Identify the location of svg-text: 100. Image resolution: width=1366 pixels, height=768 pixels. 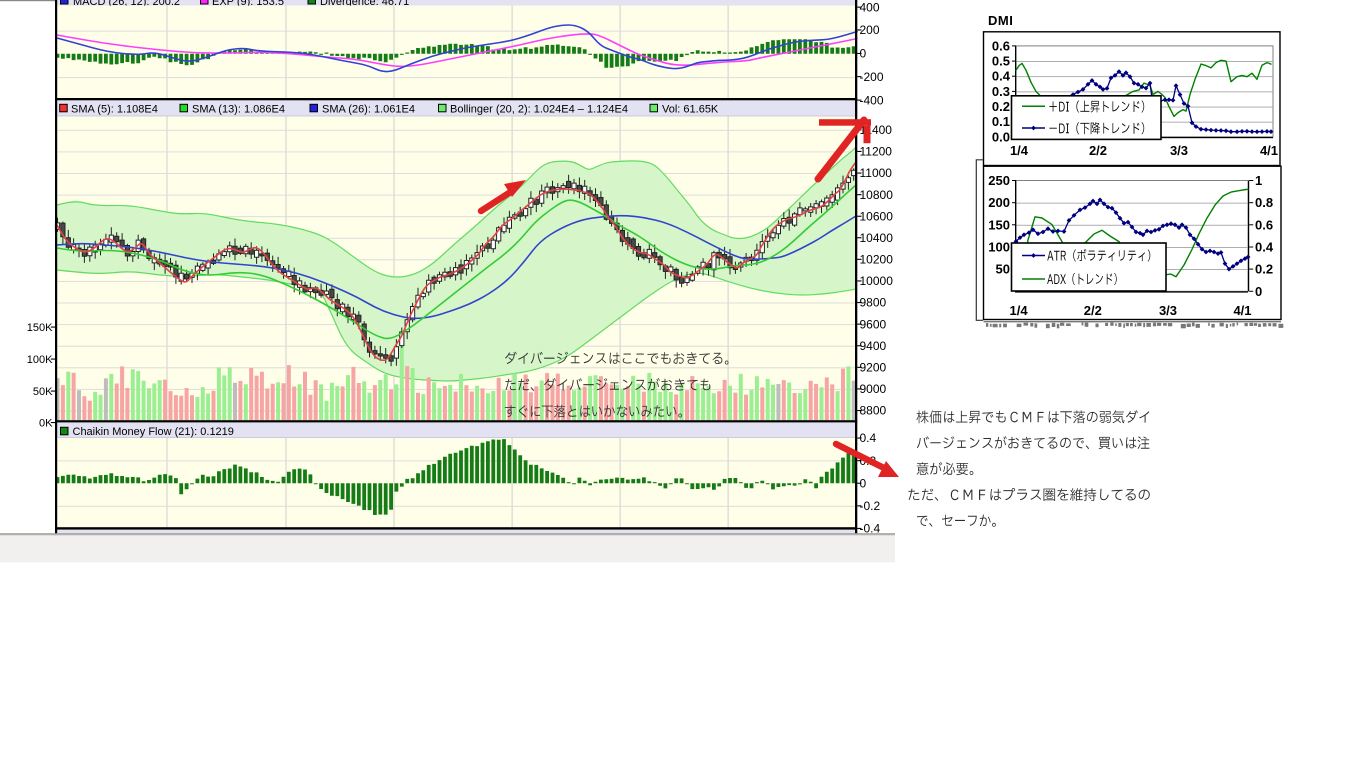
(999, 246).